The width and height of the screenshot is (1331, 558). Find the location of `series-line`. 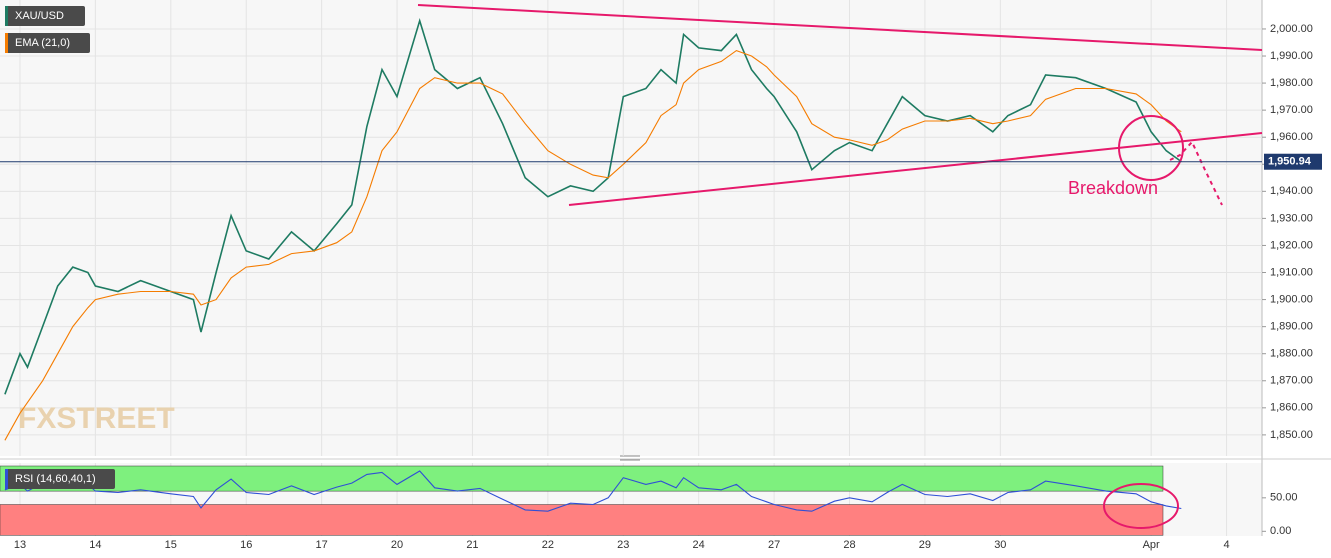

series-line is located at coordinates (593, 491).